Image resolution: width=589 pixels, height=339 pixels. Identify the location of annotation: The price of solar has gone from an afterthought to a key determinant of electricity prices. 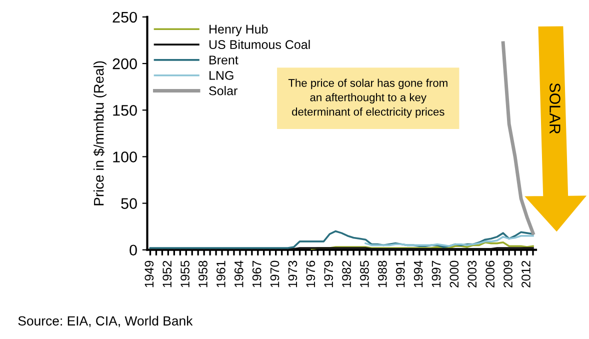
(368, 98).